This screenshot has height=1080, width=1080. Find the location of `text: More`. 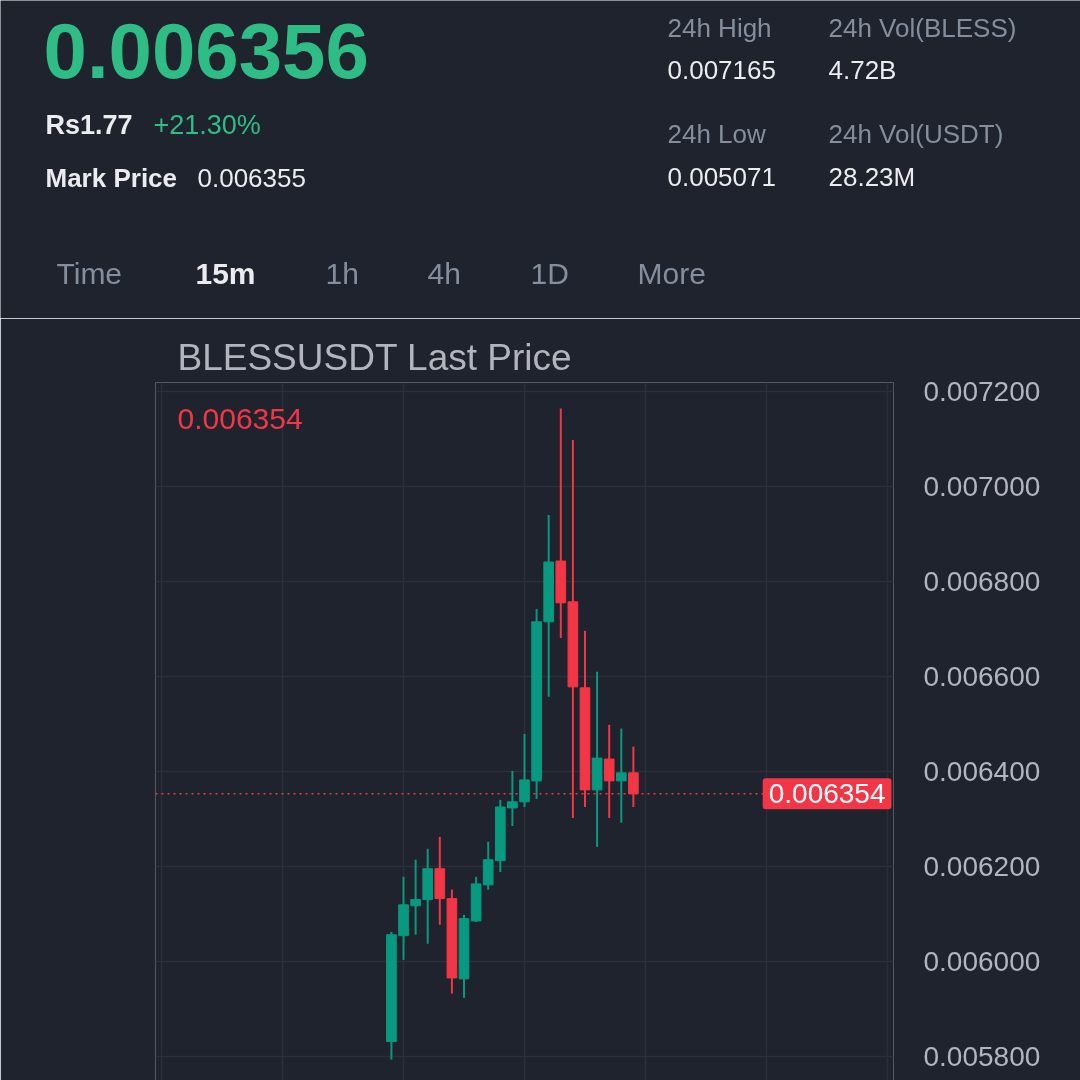

text: More is located at coordinates (671, 273).